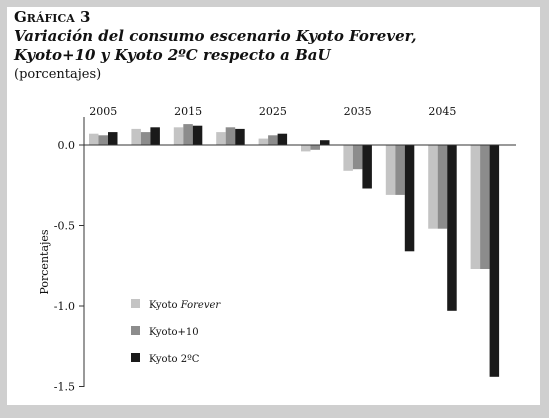 This screenshot has width=549, height=418. I want to click on x-tick-label: 2045, so click(442, 111).